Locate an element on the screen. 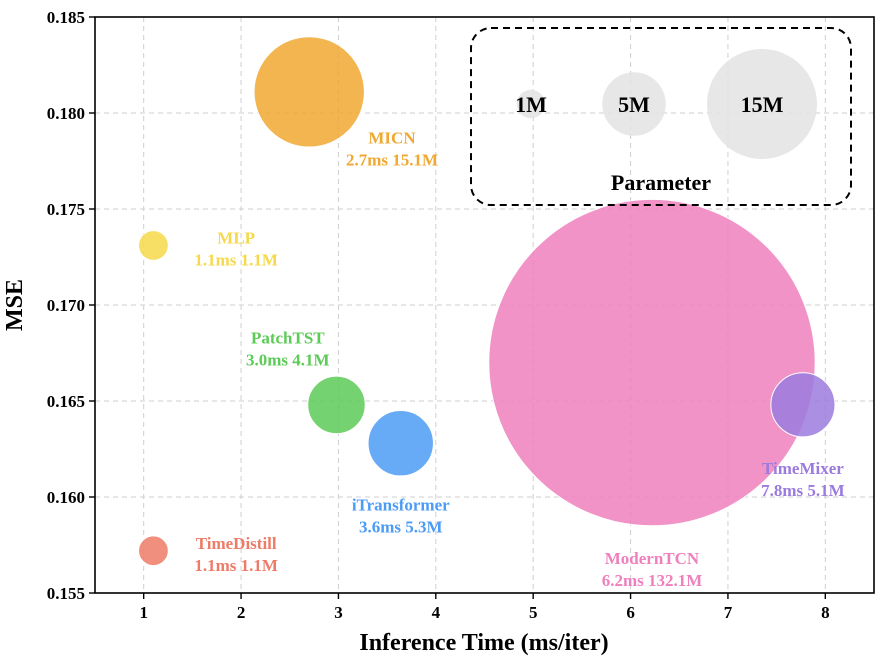 The image size is (884, 663). bubble-itransformer is located at coordinates (400, 443).